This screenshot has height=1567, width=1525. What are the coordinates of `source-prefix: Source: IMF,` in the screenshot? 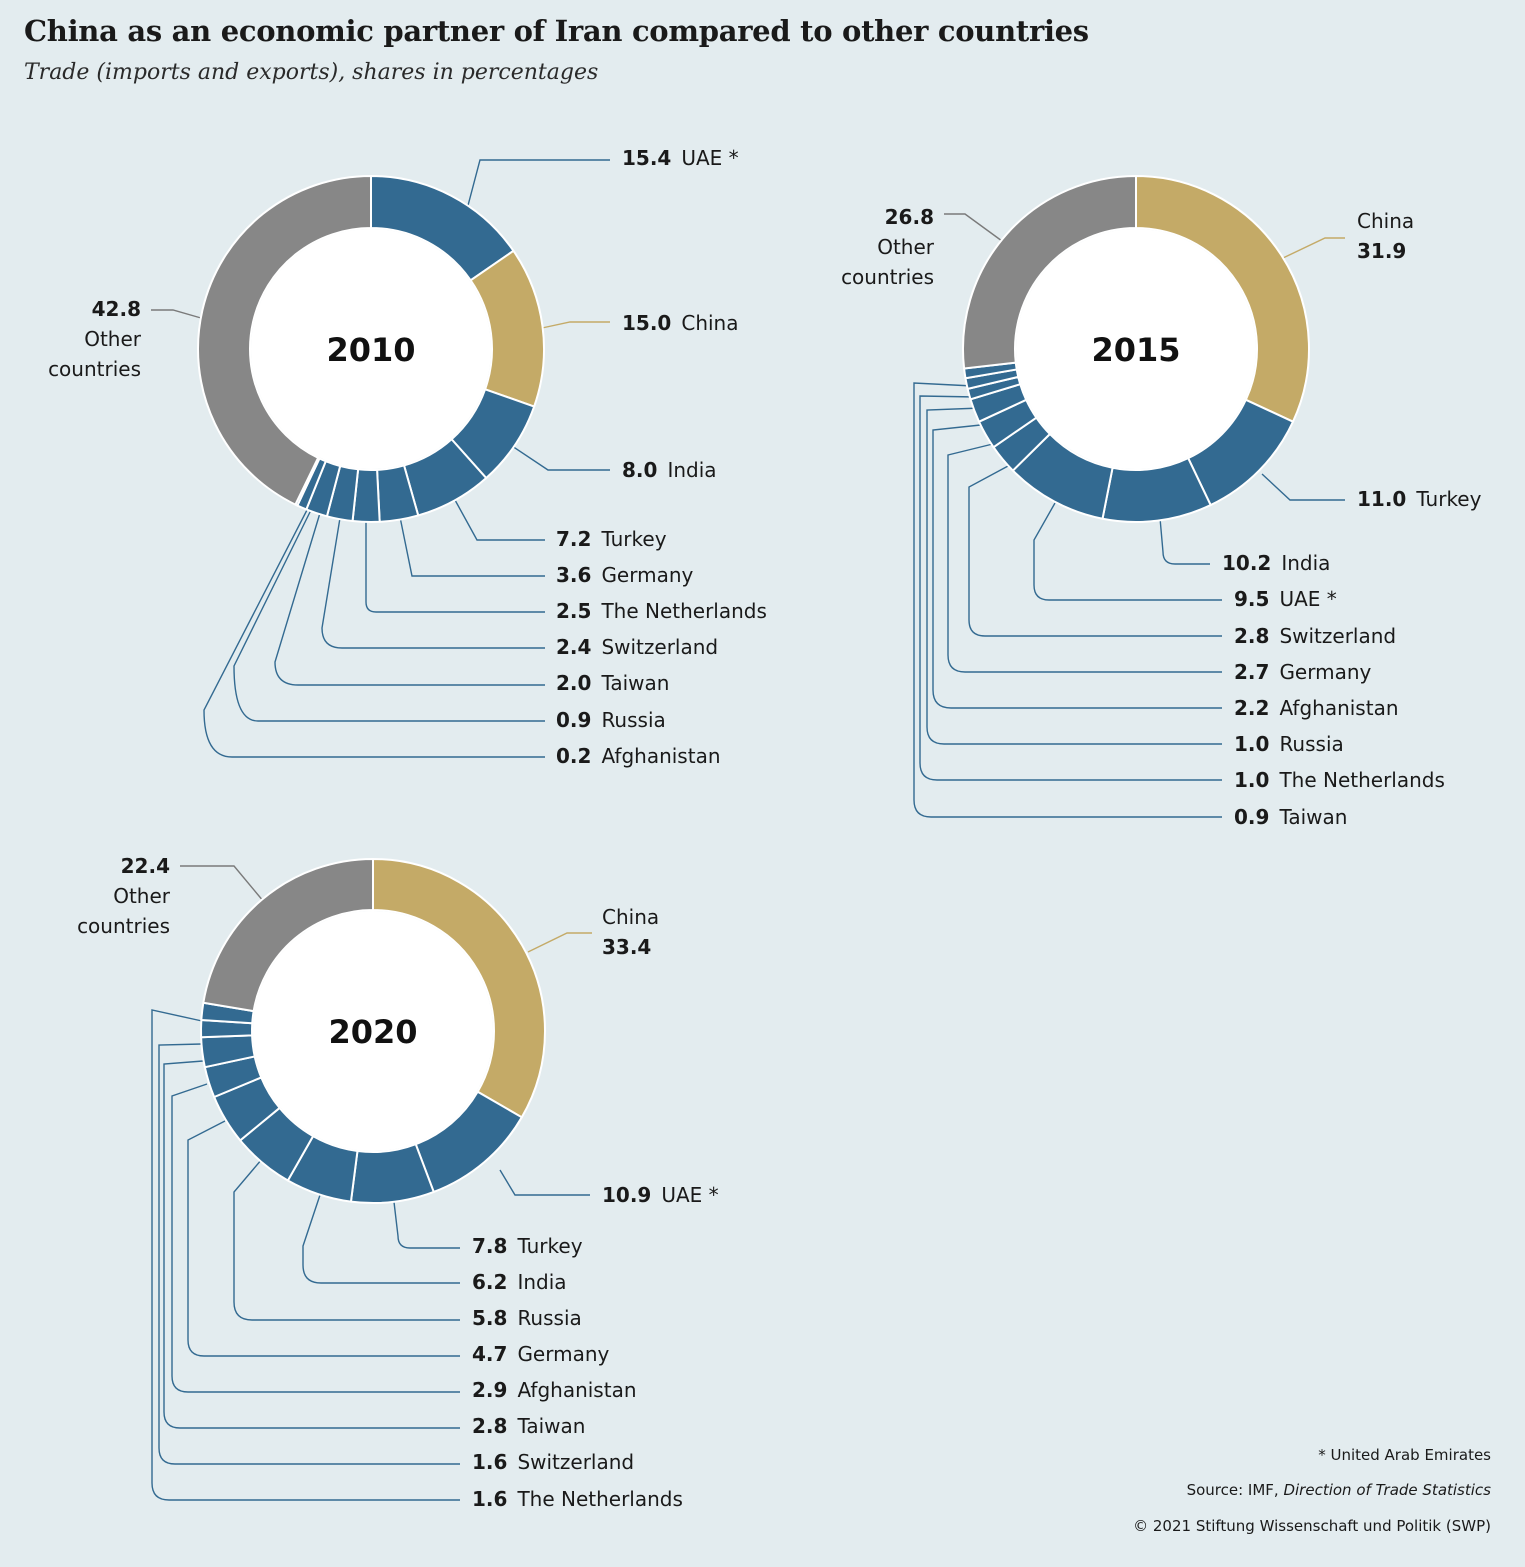 It's located at (1235, 1490).